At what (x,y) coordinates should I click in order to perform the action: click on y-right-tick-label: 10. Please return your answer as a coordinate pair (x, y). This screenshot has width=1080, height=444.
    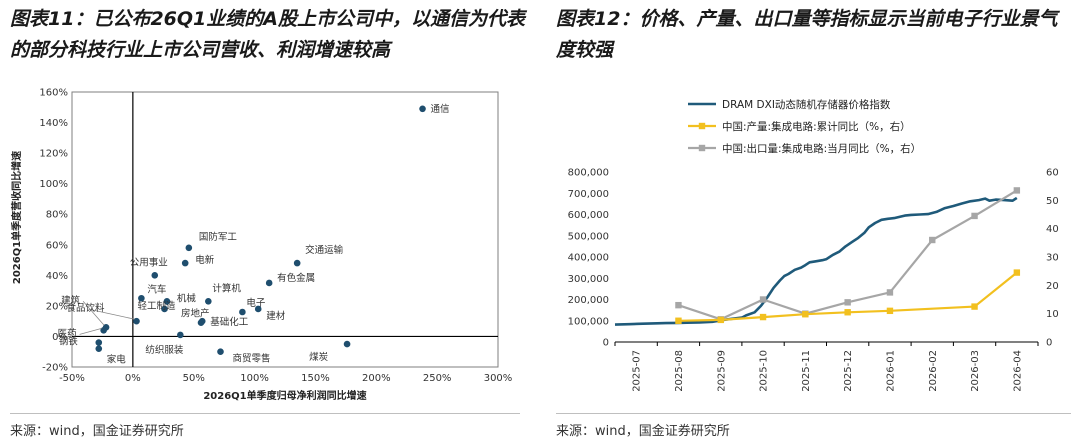
    Looking at the image, I should click on (1052, 314).